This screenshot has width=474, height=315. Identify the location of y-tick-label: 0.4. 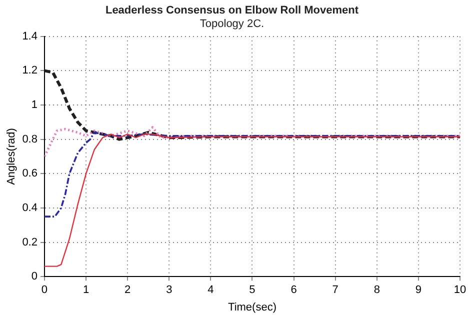
(30, 208).